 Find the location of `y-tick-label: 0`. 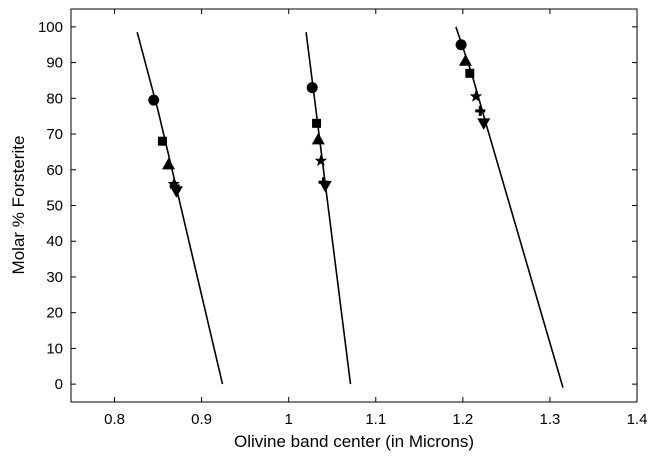

y-tick-label: 0 is located at coordinates (59, 384).